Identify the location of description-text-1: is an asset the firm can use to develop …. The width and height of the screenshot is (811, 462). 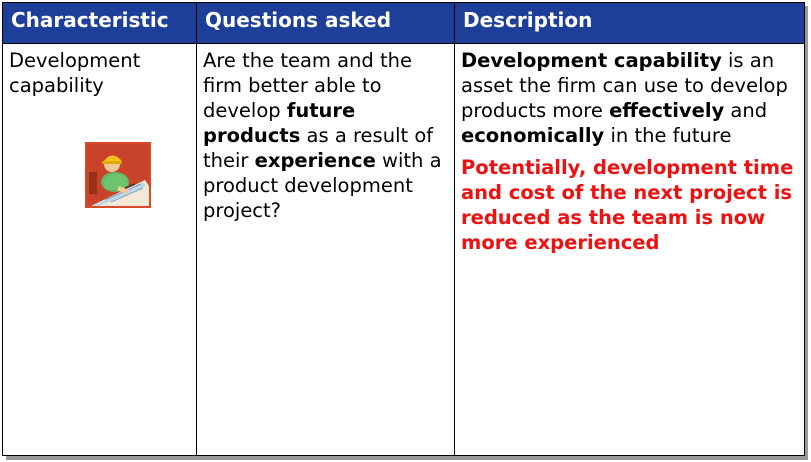
(624, 85).